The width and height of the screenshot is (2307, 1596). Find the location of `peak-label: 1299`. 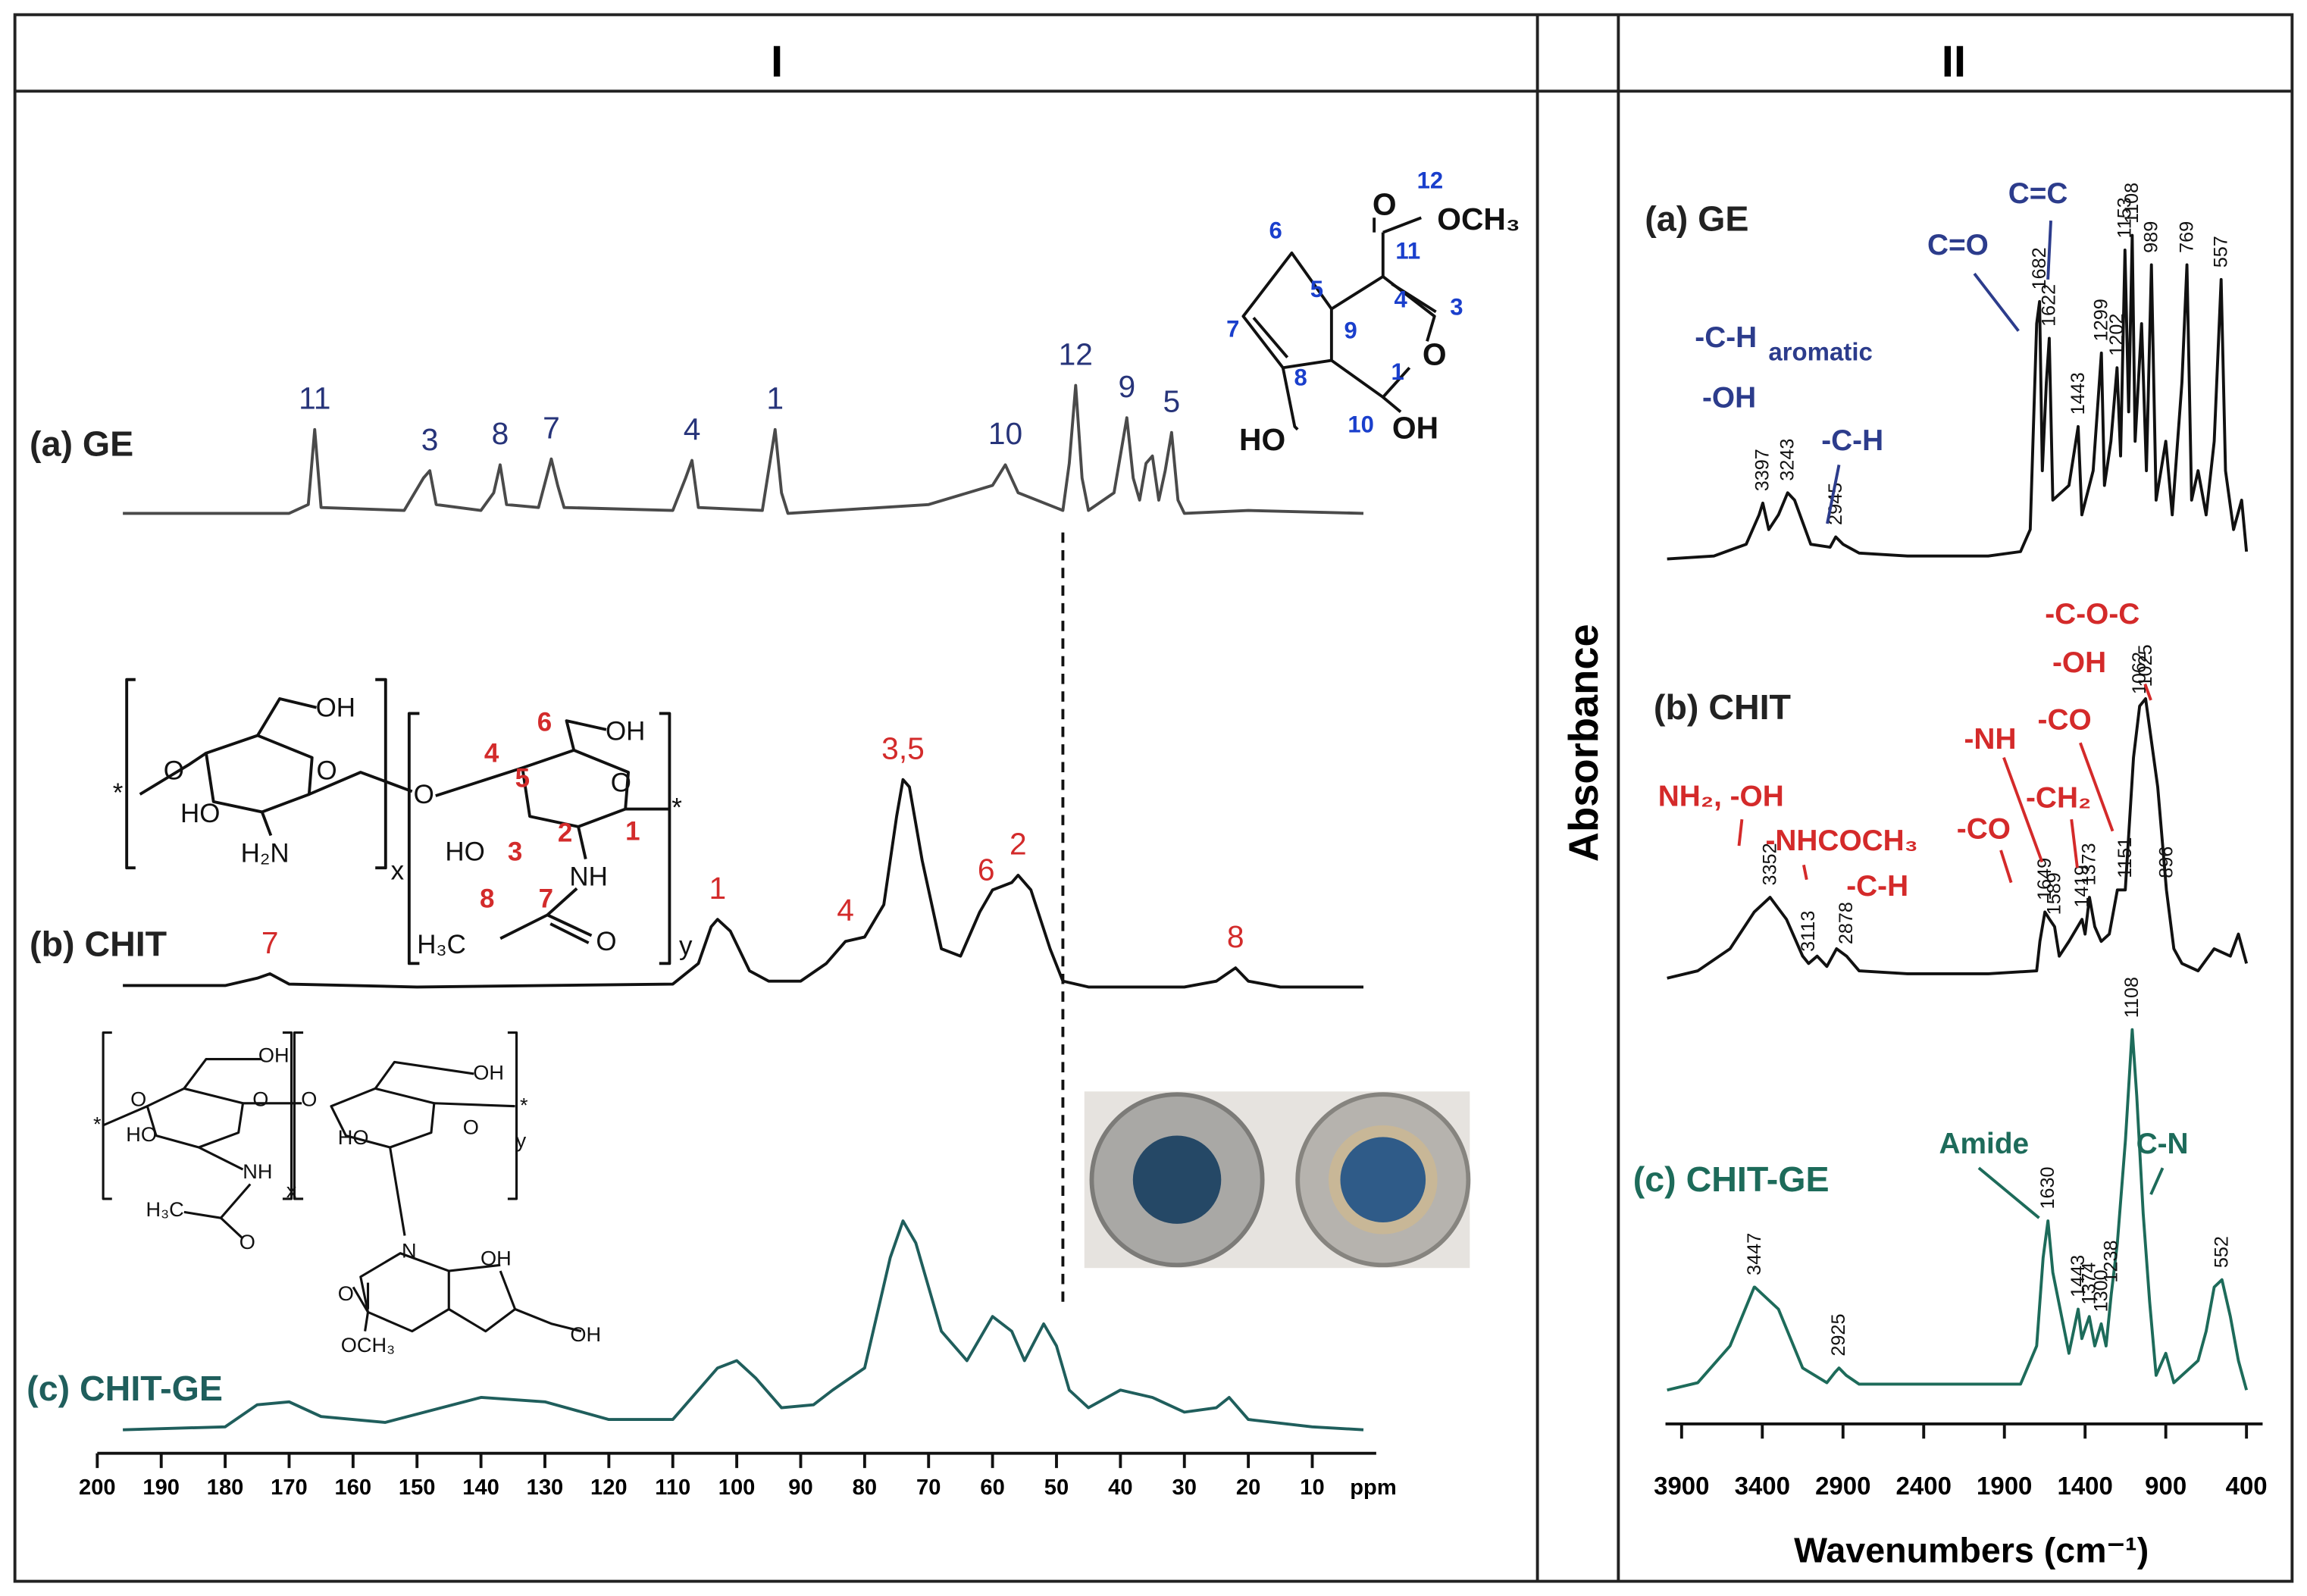

peak-label: 1299 is located at coordinates (2100, 320).